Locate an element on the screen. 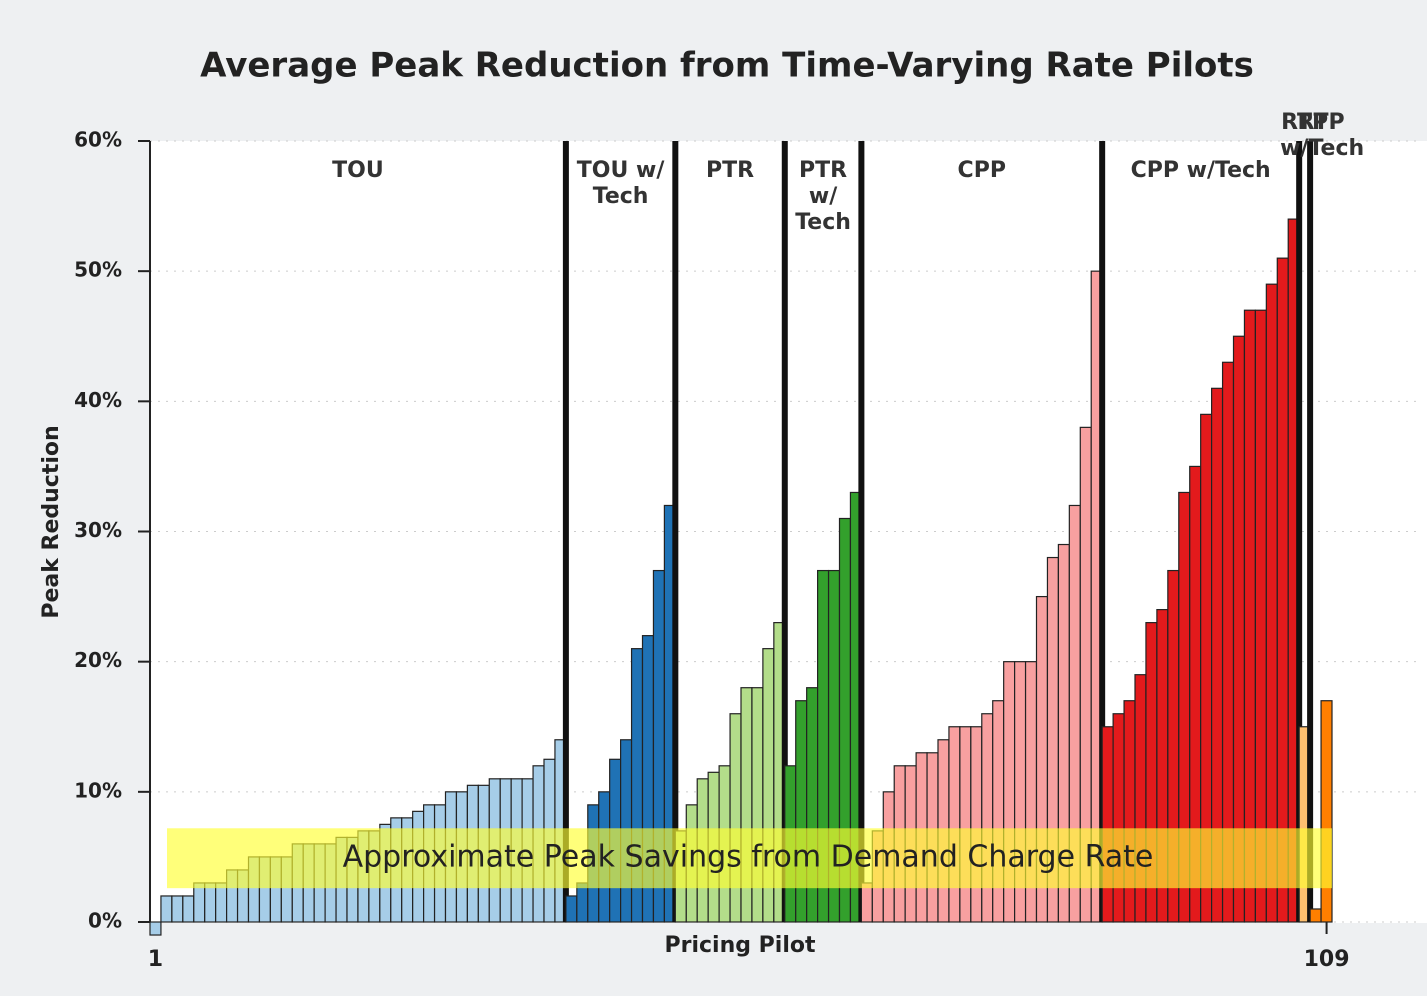 The width and height of the screenshot is (1427, 996). y-tick-label: 60% is located at coordinates (98, 140).